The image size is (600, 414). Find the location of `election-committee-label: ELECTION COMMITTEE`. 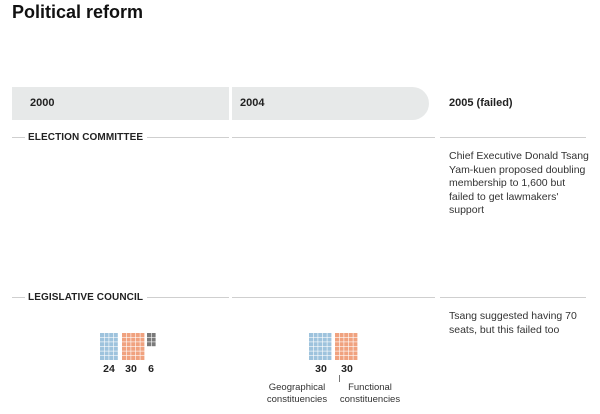

election-committee-label: ELECTION COMMITTEE is located at coordinates (86, 137).